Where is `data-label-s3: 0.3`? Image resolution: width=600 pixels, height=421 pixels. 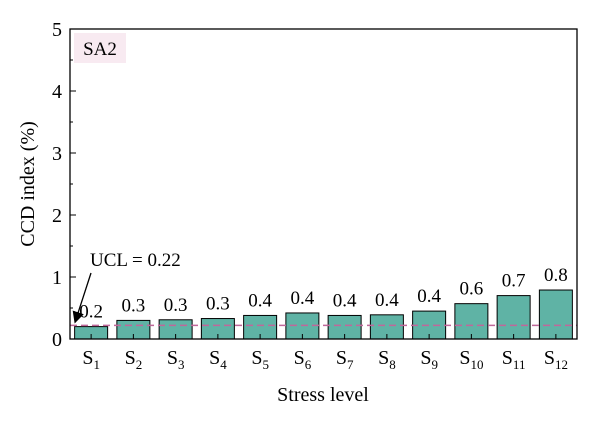
data-label-s3: 0.3 is located at coordinates (176, 305).